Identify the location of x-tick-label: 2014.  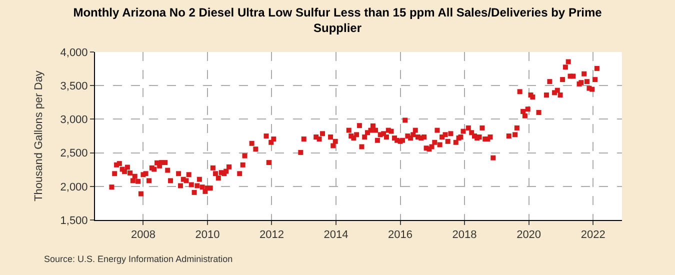
(336, 235).